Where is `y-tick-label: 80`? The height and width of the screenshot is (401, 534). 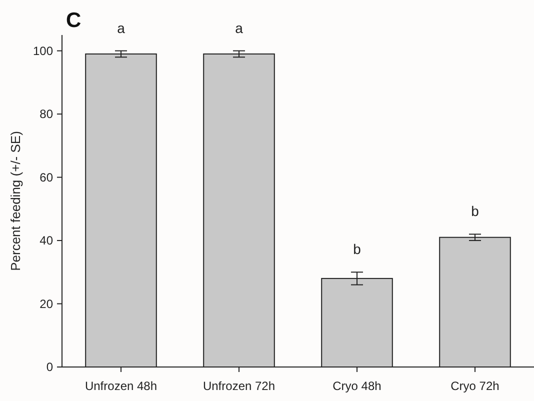 y-tick-label: 80 is located at coordinates (47, 114).